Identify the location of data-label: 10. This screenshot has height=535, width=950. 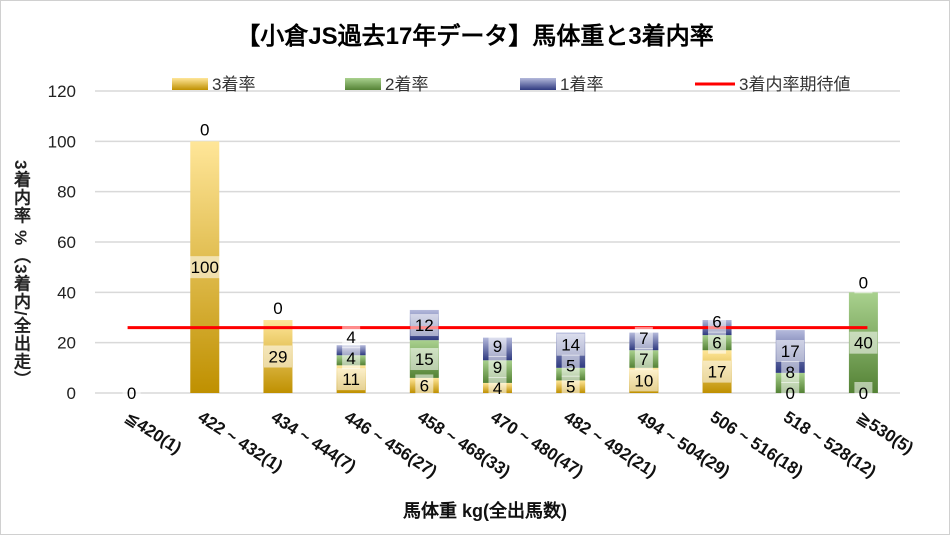
(643, 380).